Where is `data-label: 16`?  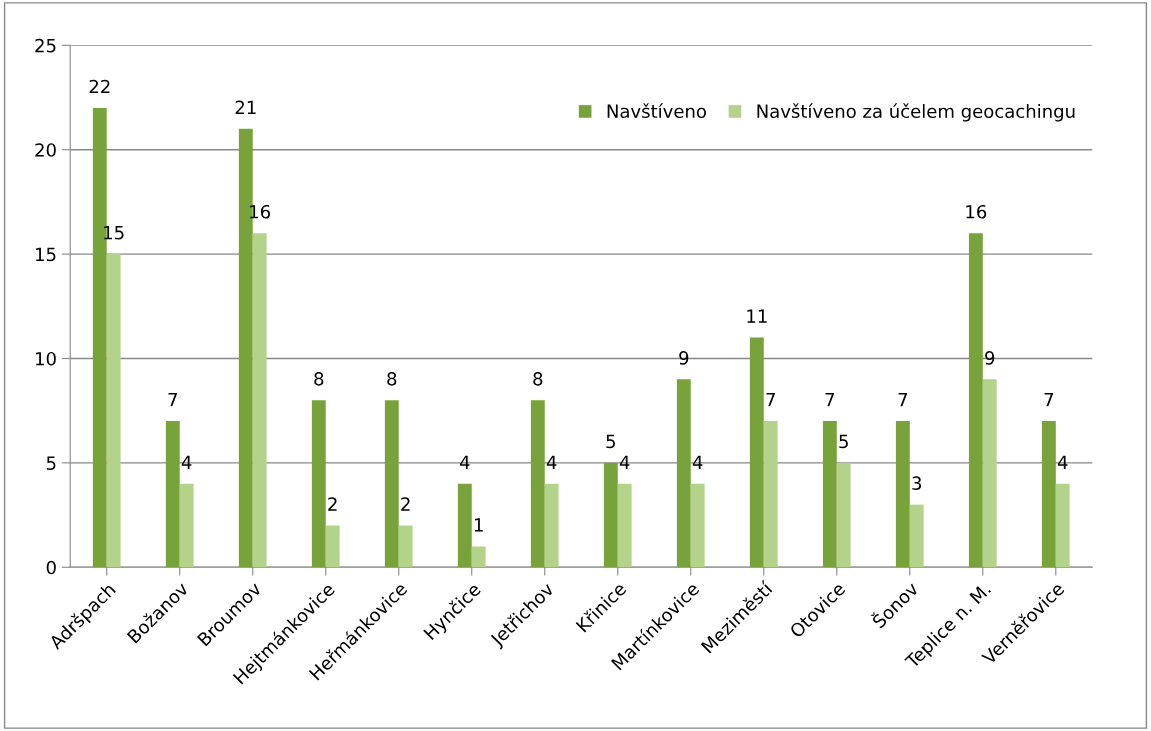 data-label: 16 is located at coordinates (976, 211).